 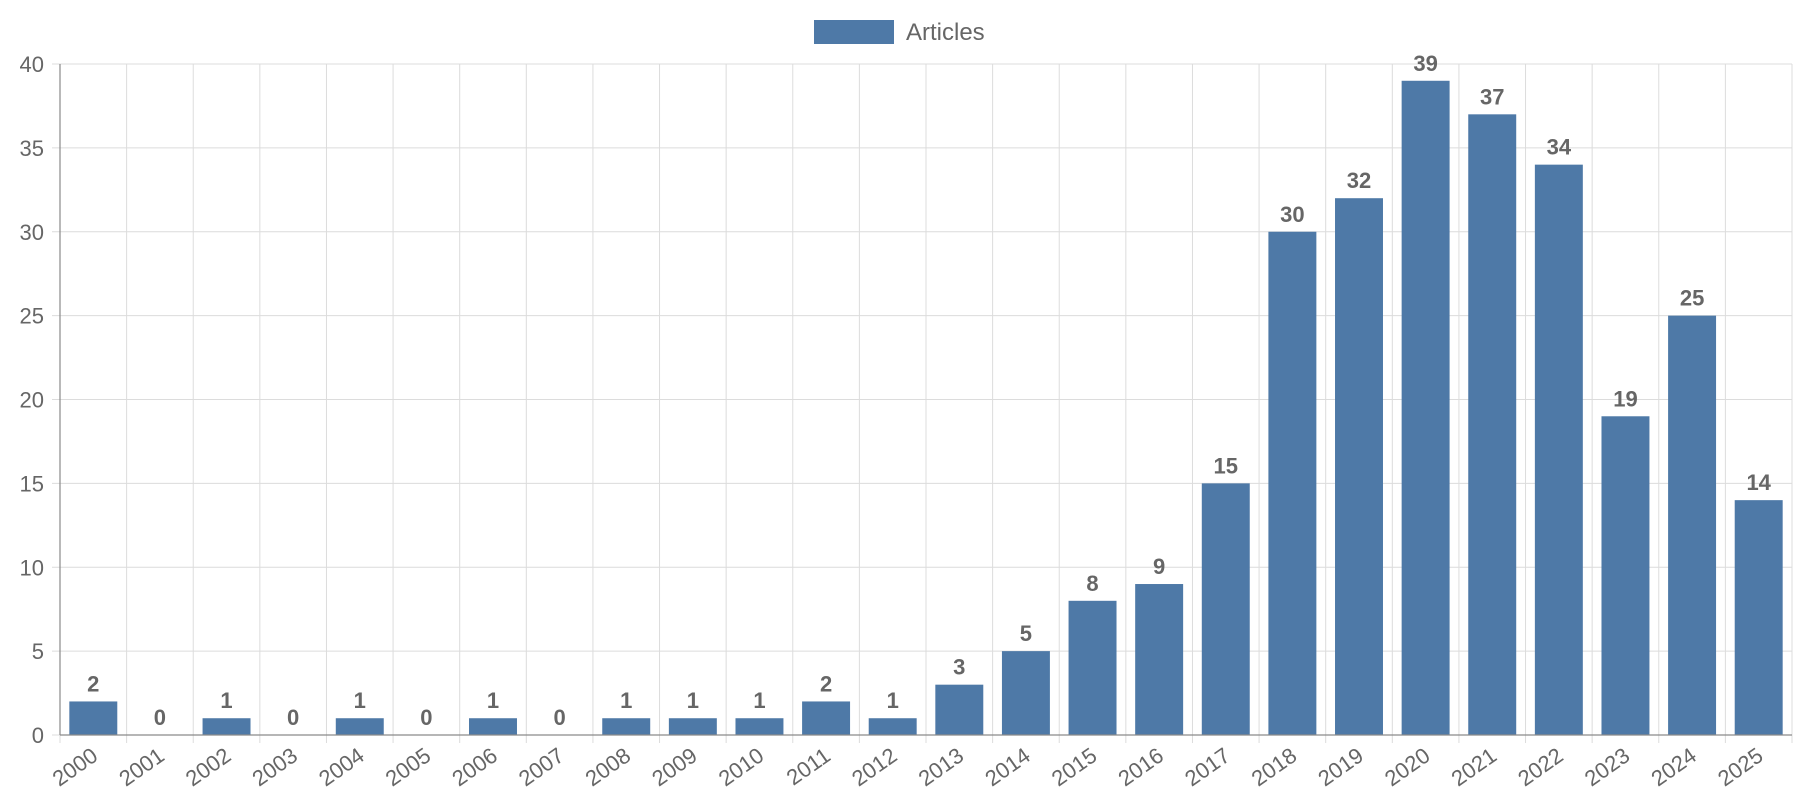 I want to click on data-label-2000: 2, so click(x=93, y=683).